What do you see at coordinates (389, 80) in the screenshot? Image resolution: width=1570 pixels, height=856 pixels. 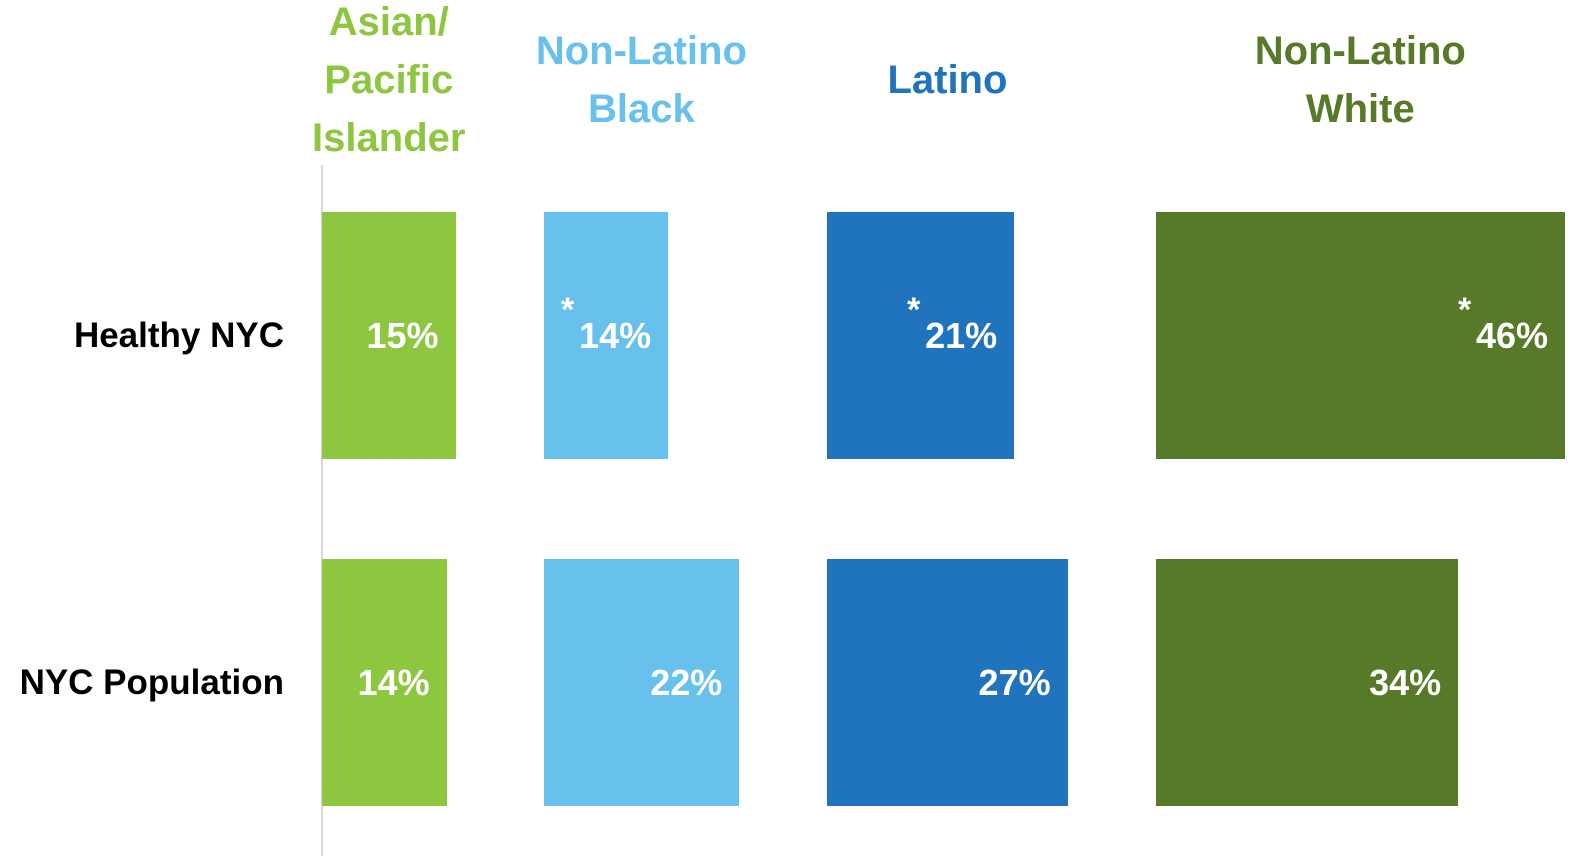 I see `series-header: Asian/ Pacific Islander` at bounding box center [389, 80].